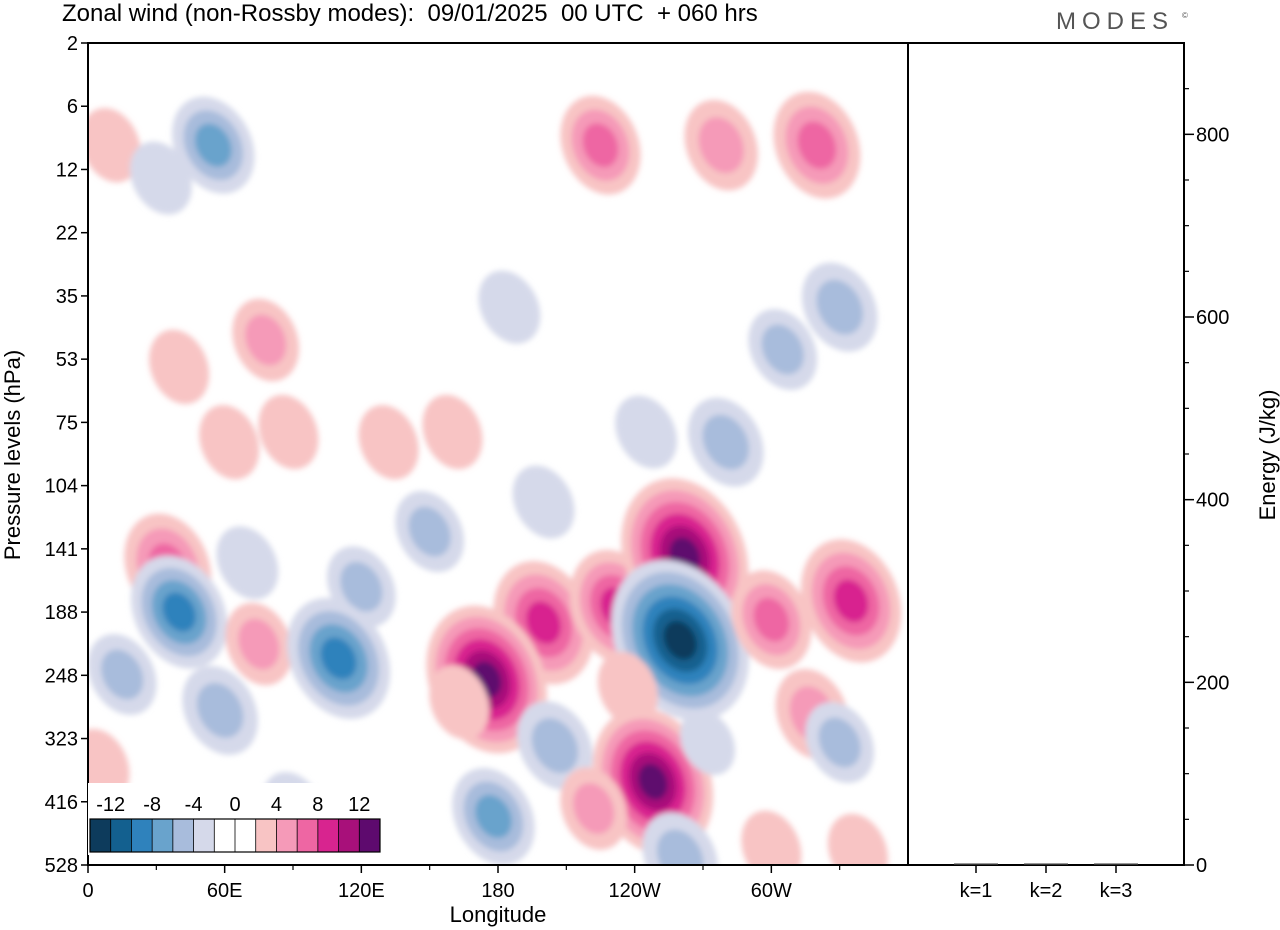 The image size is (1280, 930). What do you see at coordinates (61, 487) in the screenshot?
I see `y-tick-label: 104` at bounding box center [61, 487].